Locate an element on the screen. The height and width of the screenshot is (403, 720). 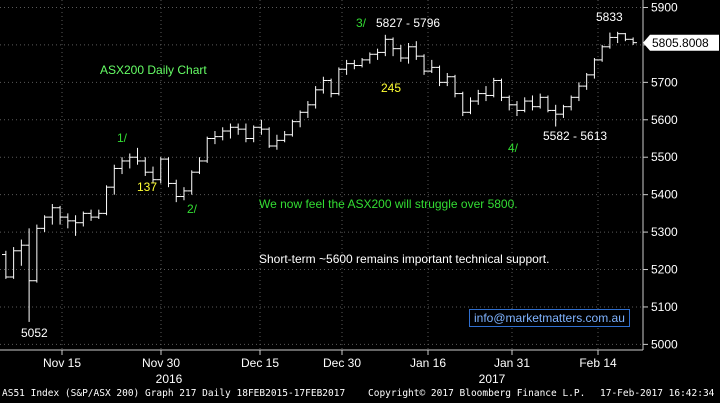
last-price-tag is located at coordinates (681, 42).